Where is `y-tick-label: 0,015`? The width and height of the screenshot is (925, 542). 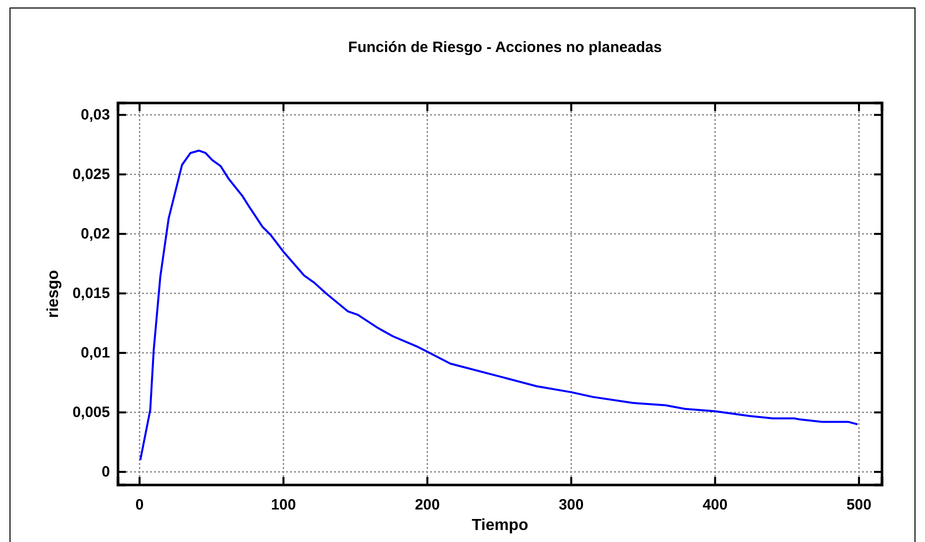 y-tick-label: 0,015 is located at coordinates (91, 293).